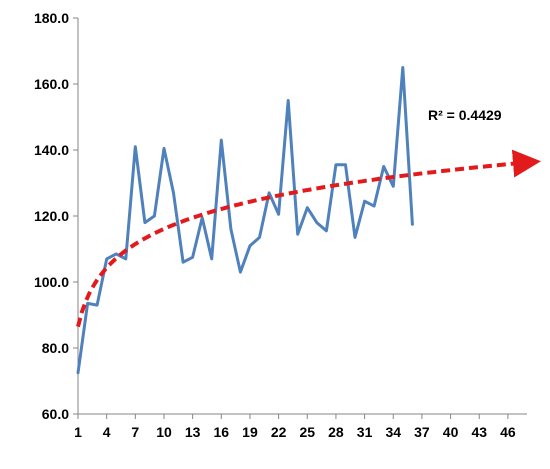 The height and width of the screenshot is (469, 550). What do you see at coordinates (107, 432) in the screenshot?
I see `x-tick-label: 4` at bounding box center [107, 432].